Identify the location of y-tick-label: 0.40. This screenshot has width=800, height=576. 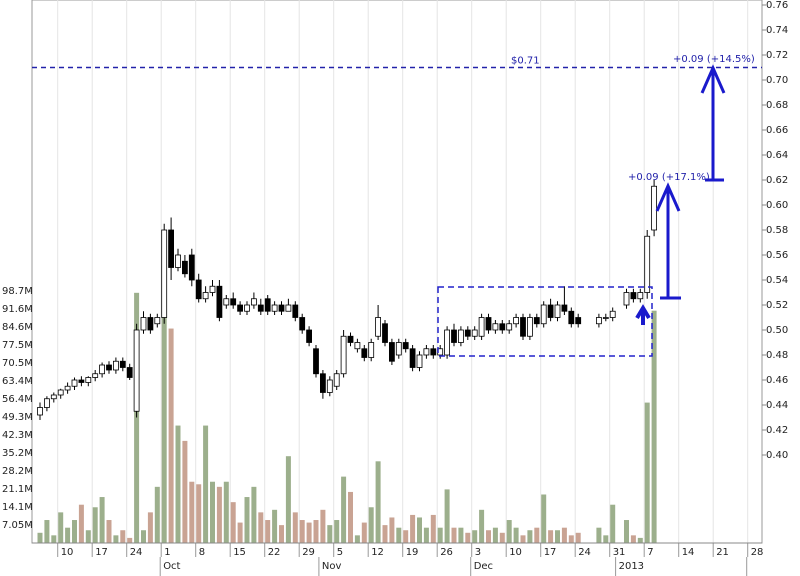
(777, 455).